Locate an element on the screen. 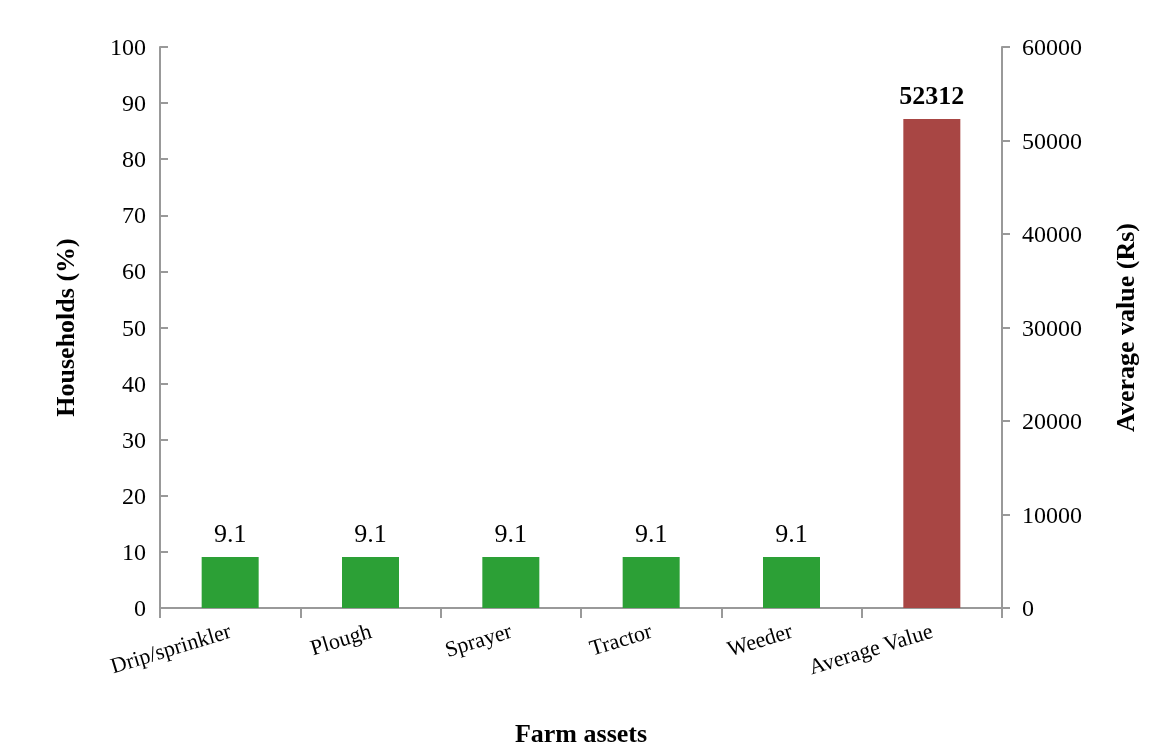 Image resolution: width=1152 pixels, height=751 pixels. y-tick-label: 100 is located at coordinates (128, 47).